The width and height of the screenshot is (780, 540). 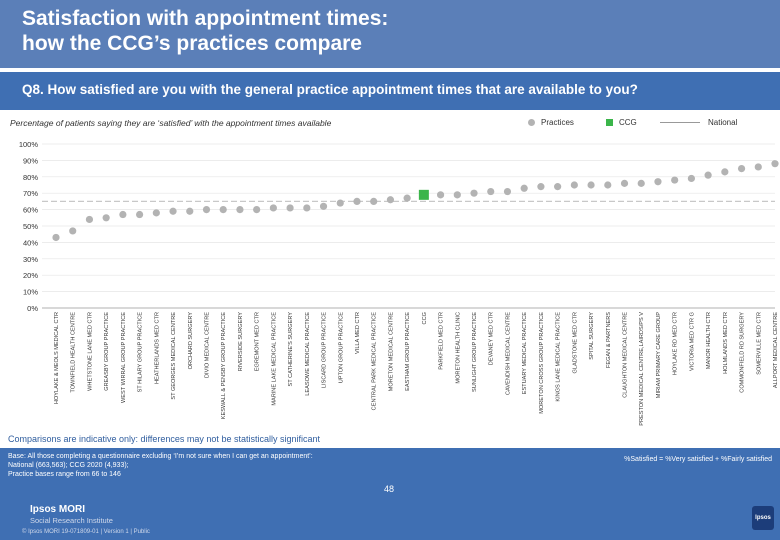 What do you see at coordinates (475, 352) in the screenshot?
I see `x-category-label: SUNLIGHT GROUP PRACTICE` at bounding box center [475, 352].